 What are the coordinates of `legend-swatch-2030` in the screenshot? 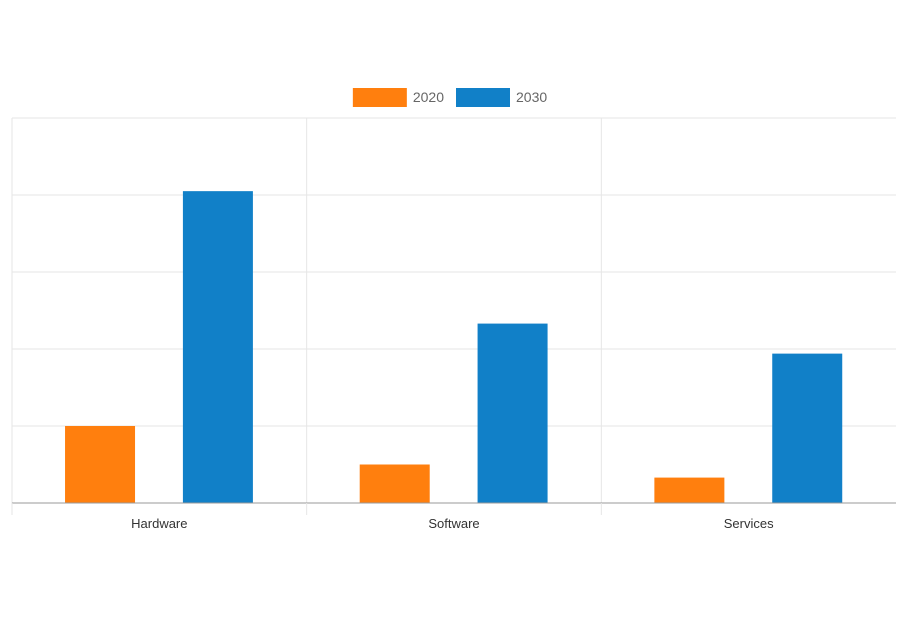 It's located at (483, 97).